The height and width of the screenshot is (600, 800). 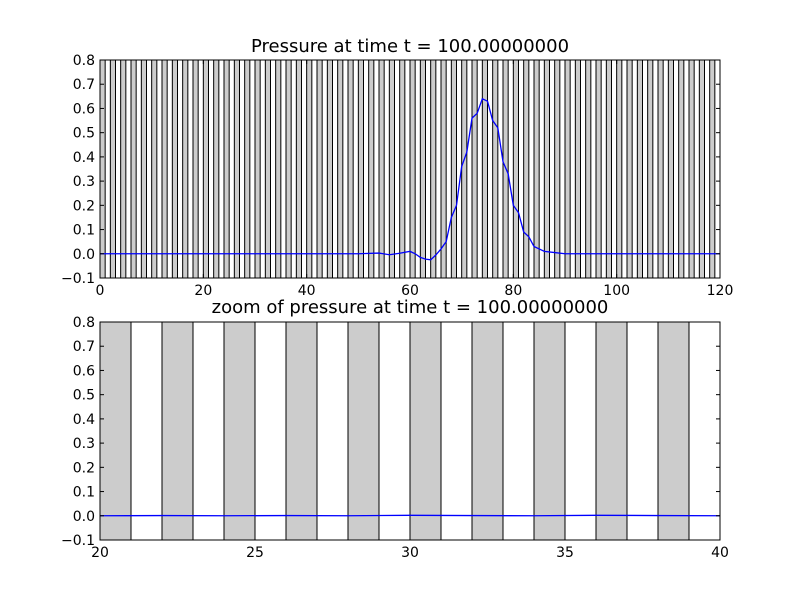 What do you see at coordinates (255, 553) in the screenshot?
I see `zoom-pressure-chart-x-tick-label: 25` at bounding box center [255, 553].